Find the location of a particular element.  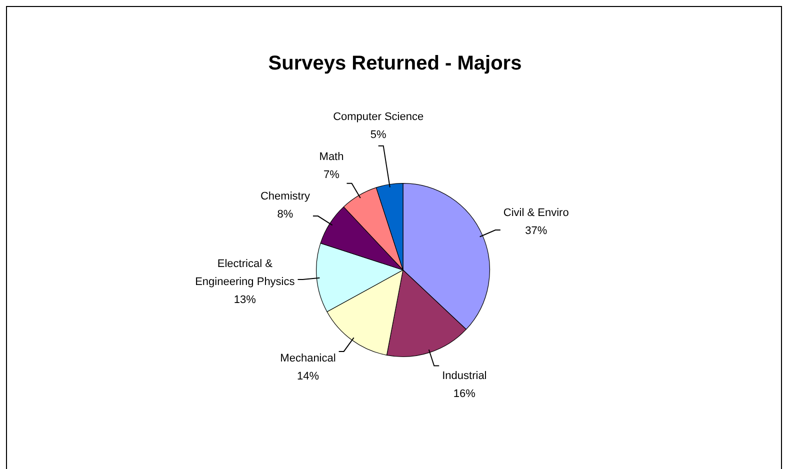

slice-label: Chemistry is located at coordinates (285, 196).